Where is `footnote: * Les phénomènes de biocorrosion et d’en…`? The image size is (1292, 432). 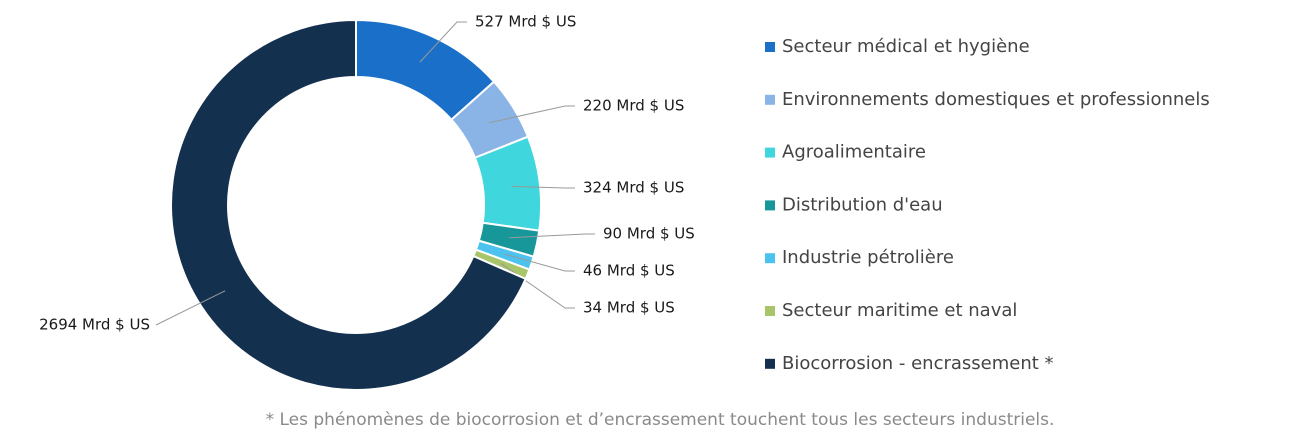
footnote: * Les phénomènes de biocorrosion et d’en… is located at coordinates (660, 420).